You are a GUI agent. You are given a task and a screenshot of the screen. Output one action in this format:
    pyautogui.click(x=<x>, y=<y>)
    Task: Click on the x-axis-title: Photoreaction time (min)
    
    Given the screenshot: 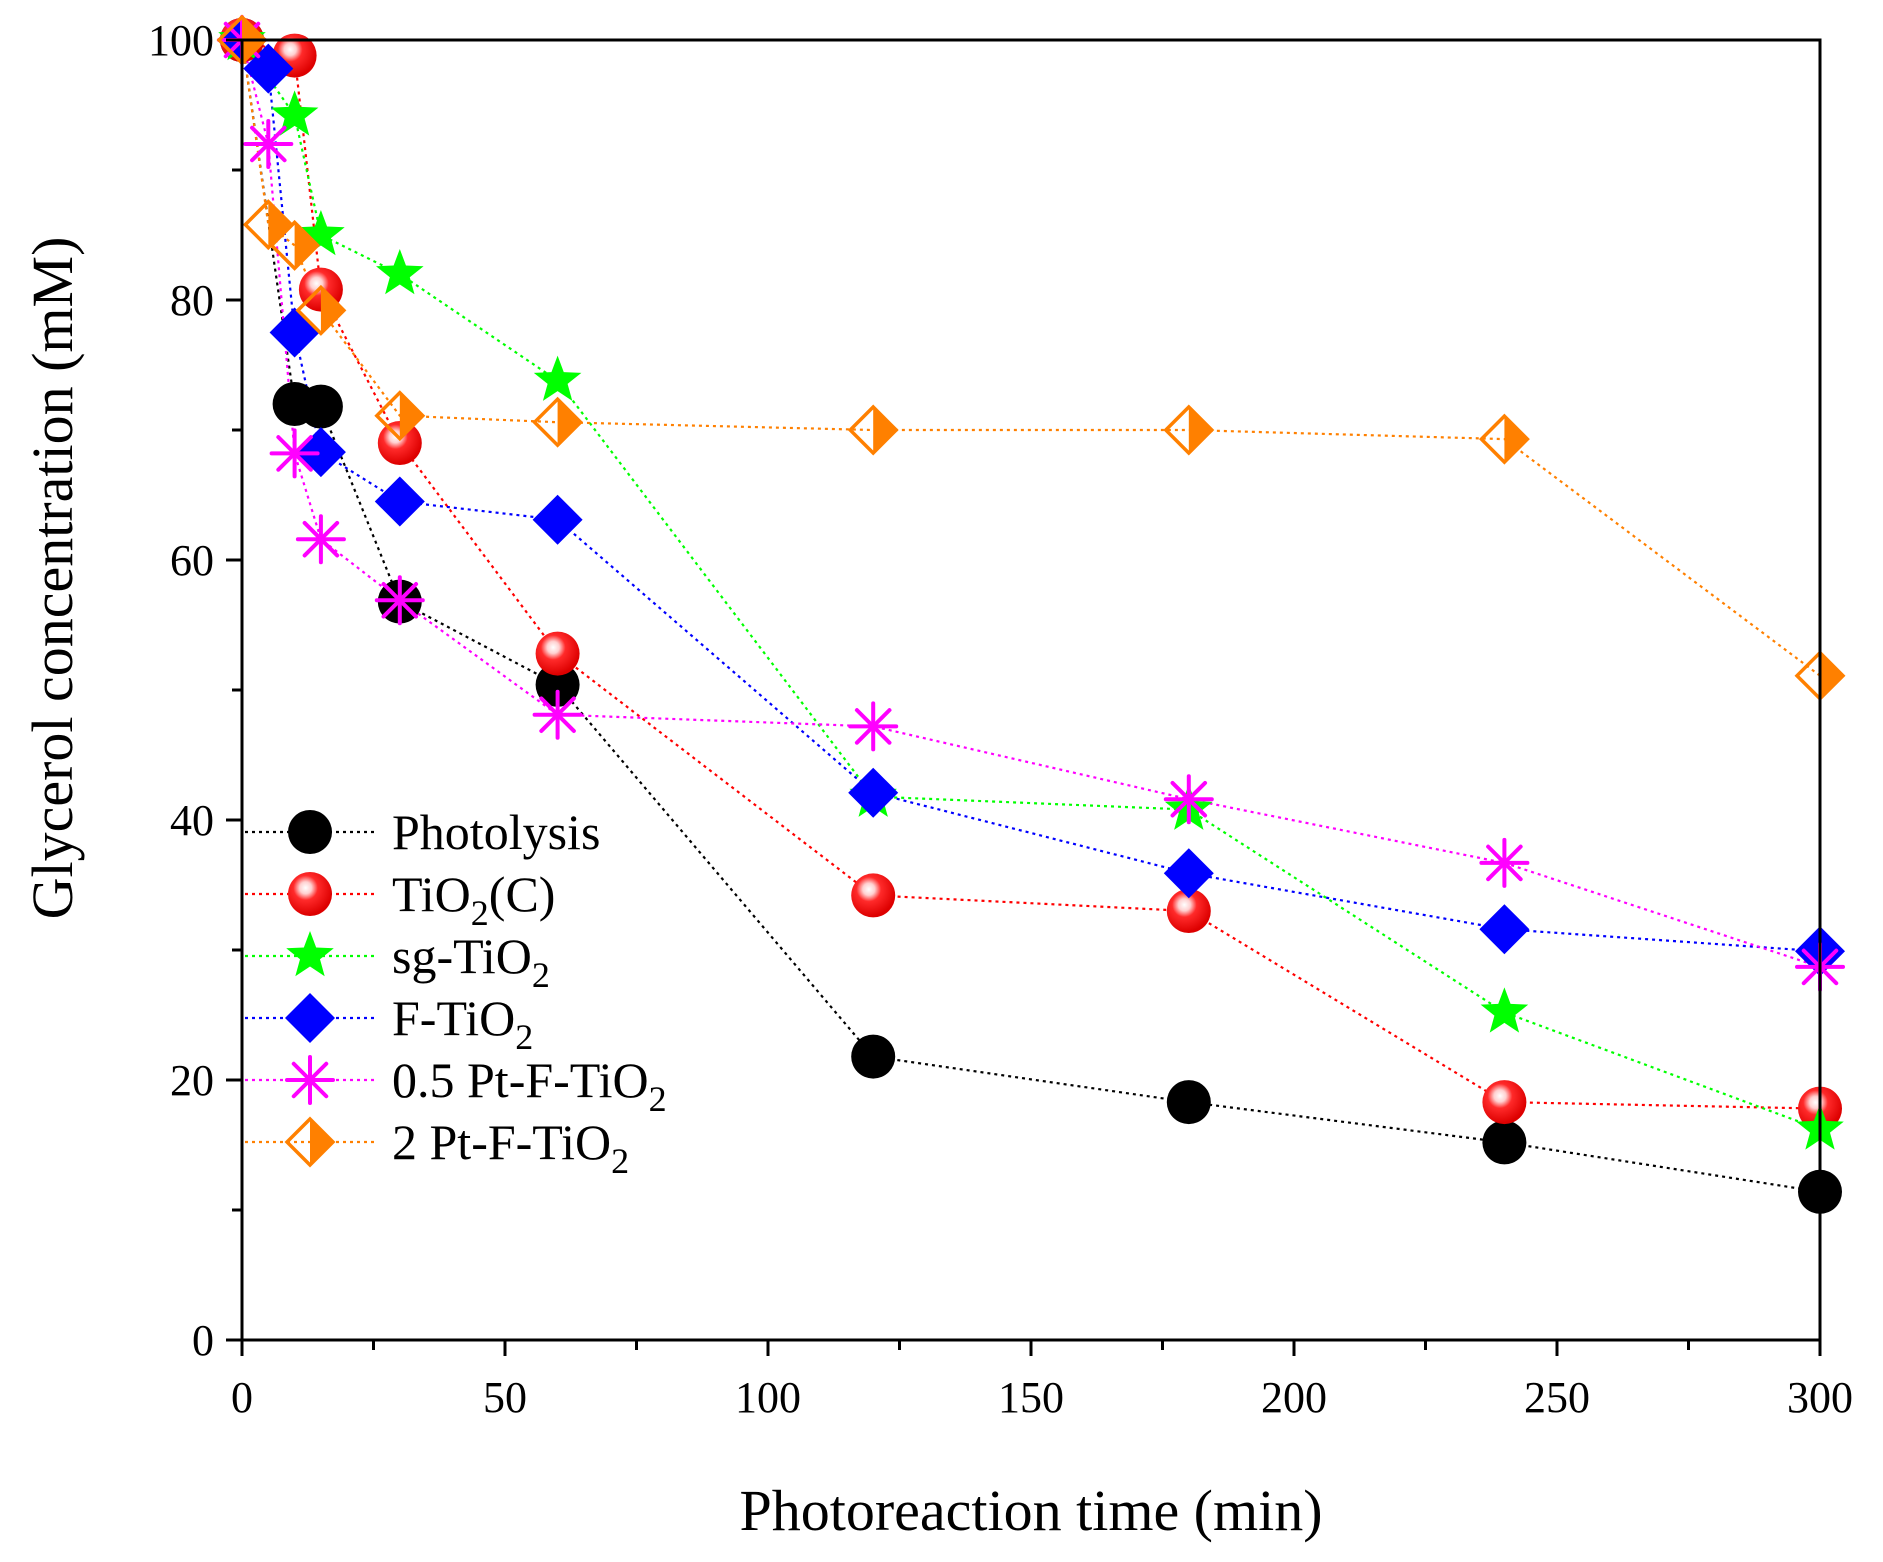 What is the action you would take?
    pyautogui.click(x=1030, y=1510)
    